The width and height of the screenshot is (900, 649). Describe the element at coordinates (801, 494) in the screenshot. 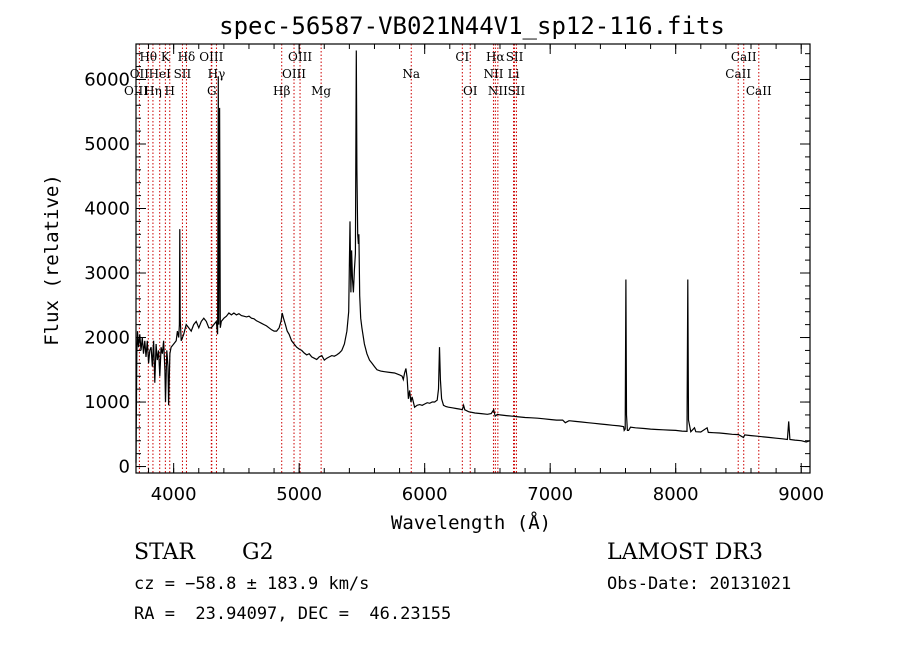

I see `x-tick-label: 9000` at that location.